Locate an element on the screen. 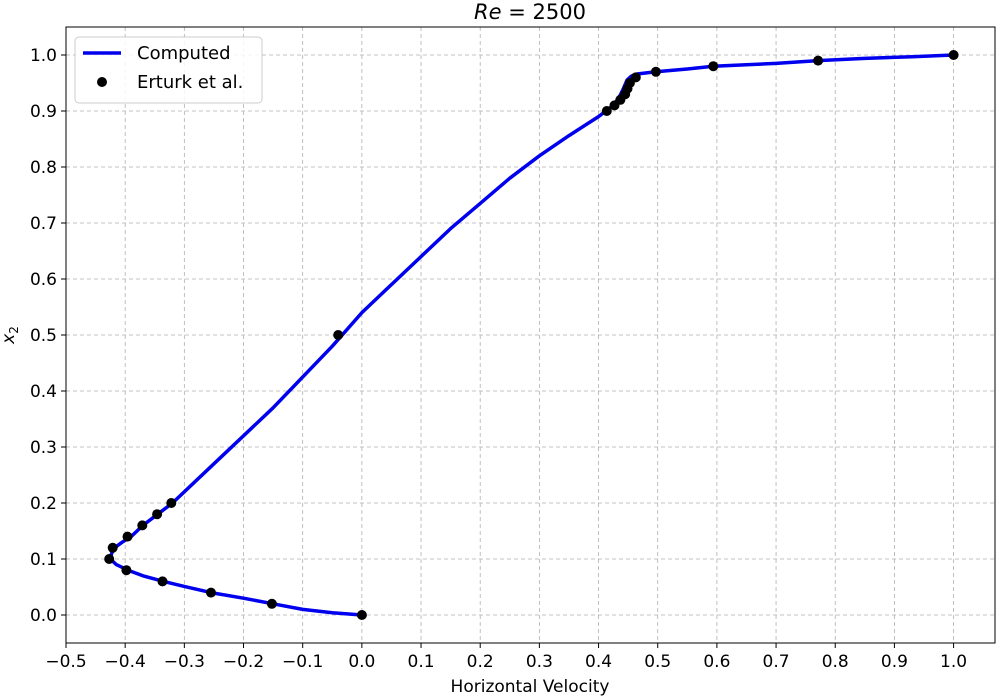 The width and height of the screenshot is (998, 697). x-tick-label: −0.5 is located at coordinates (65, 662).